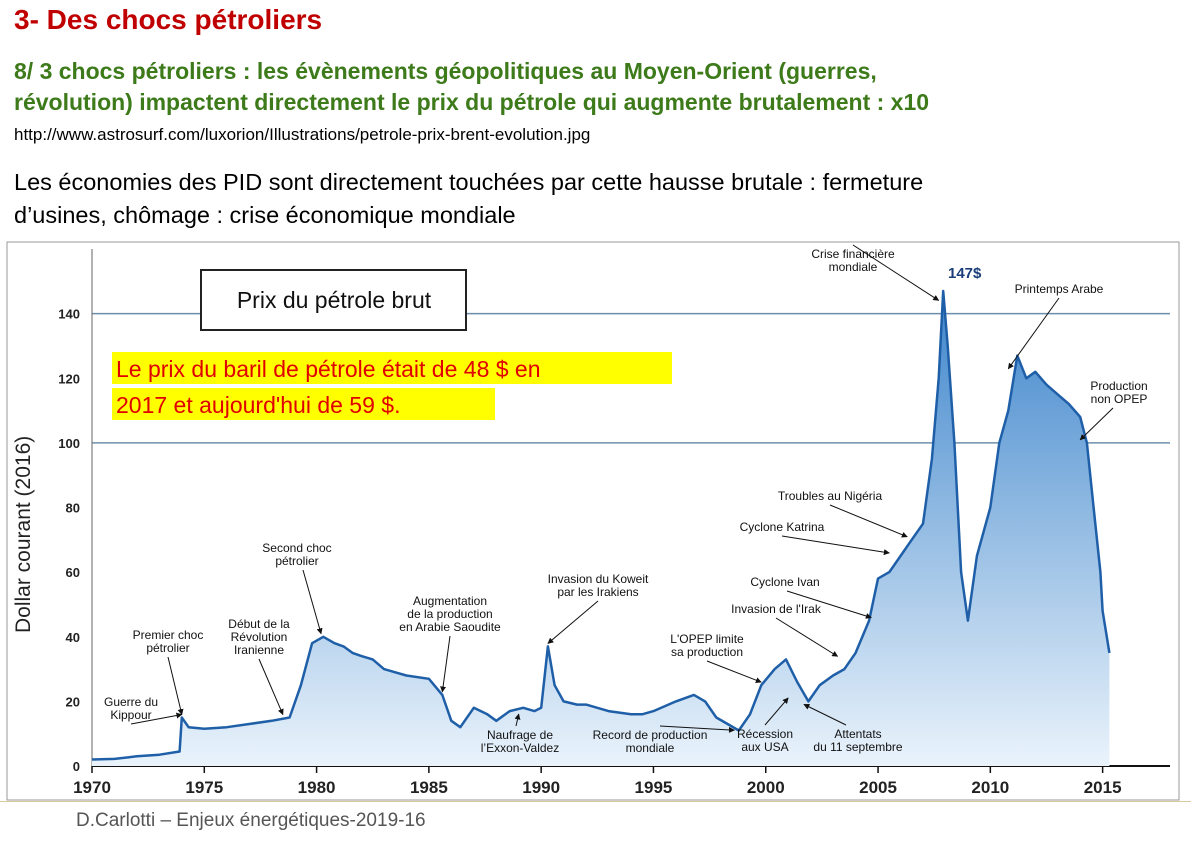 This screenshot has height=842, width=1191. Describe the element at coordinates (258, 405) in the screenshot. I see `note-line-2: 2017 et aujourd'hui de 59 $.` at that location.